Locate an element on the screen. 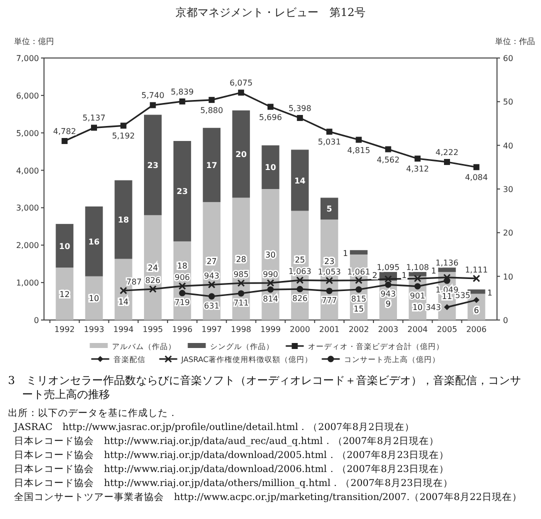 The image size is (541, 519). y2-tick-label: 60 is located at coordinates (508, 58).